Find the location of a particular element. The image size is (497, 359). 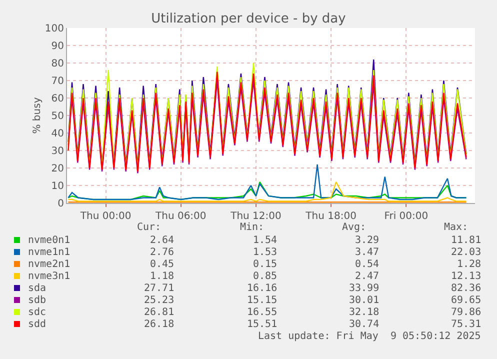

legend-label: nvme2n1 is located at coordinates (49, 264).